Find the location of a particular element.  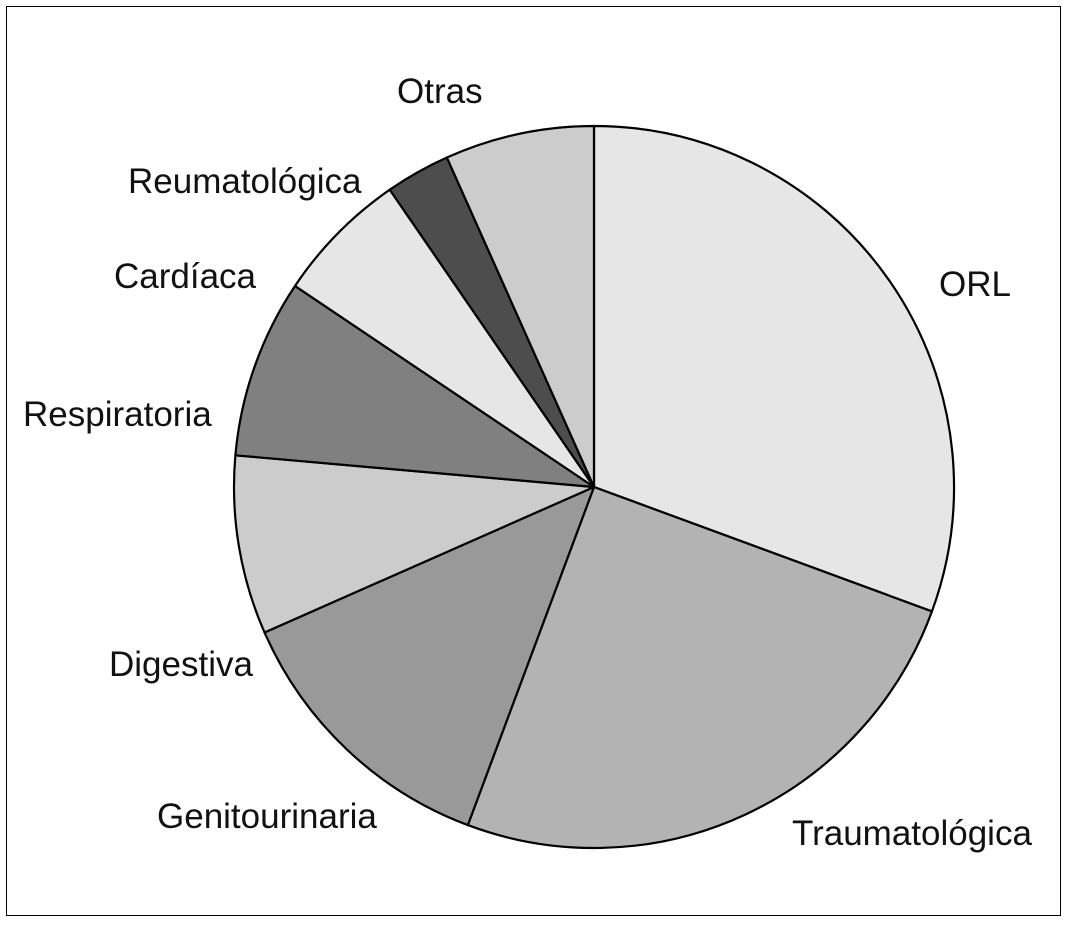

slice-label-digestiva: Digestiva is located at coordinates (181, 664).